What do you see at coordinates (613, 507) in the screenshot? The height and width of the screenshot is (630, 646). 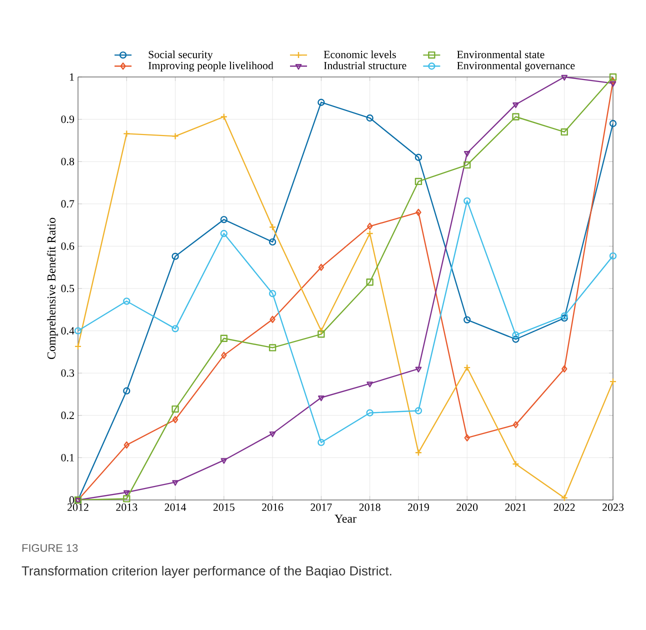 I see `x-tick-label: 2023` at bounding box center [613, 507].